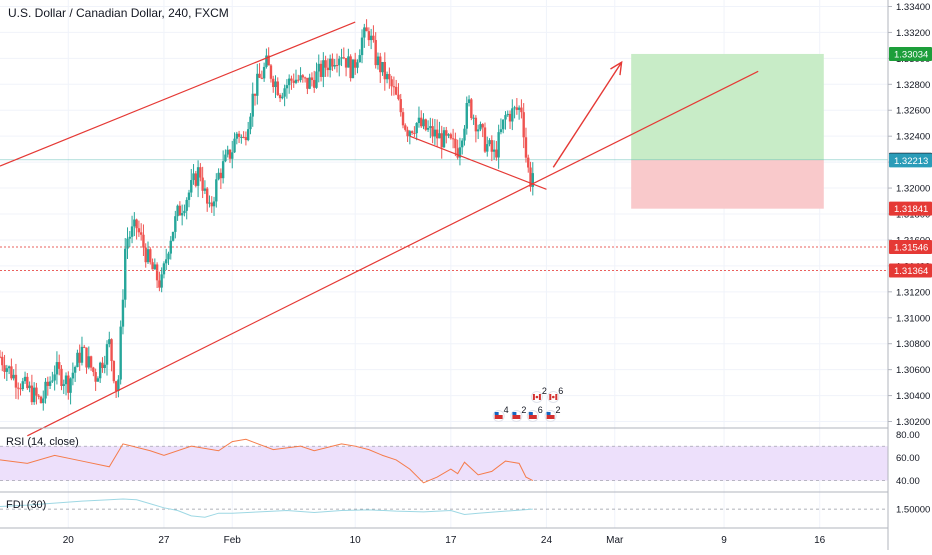 Image resolution: width=932 pixels, height=555 pixels. Describe the element at coordinates (478, 162) in the screenshot. I see `support-line` at that location.